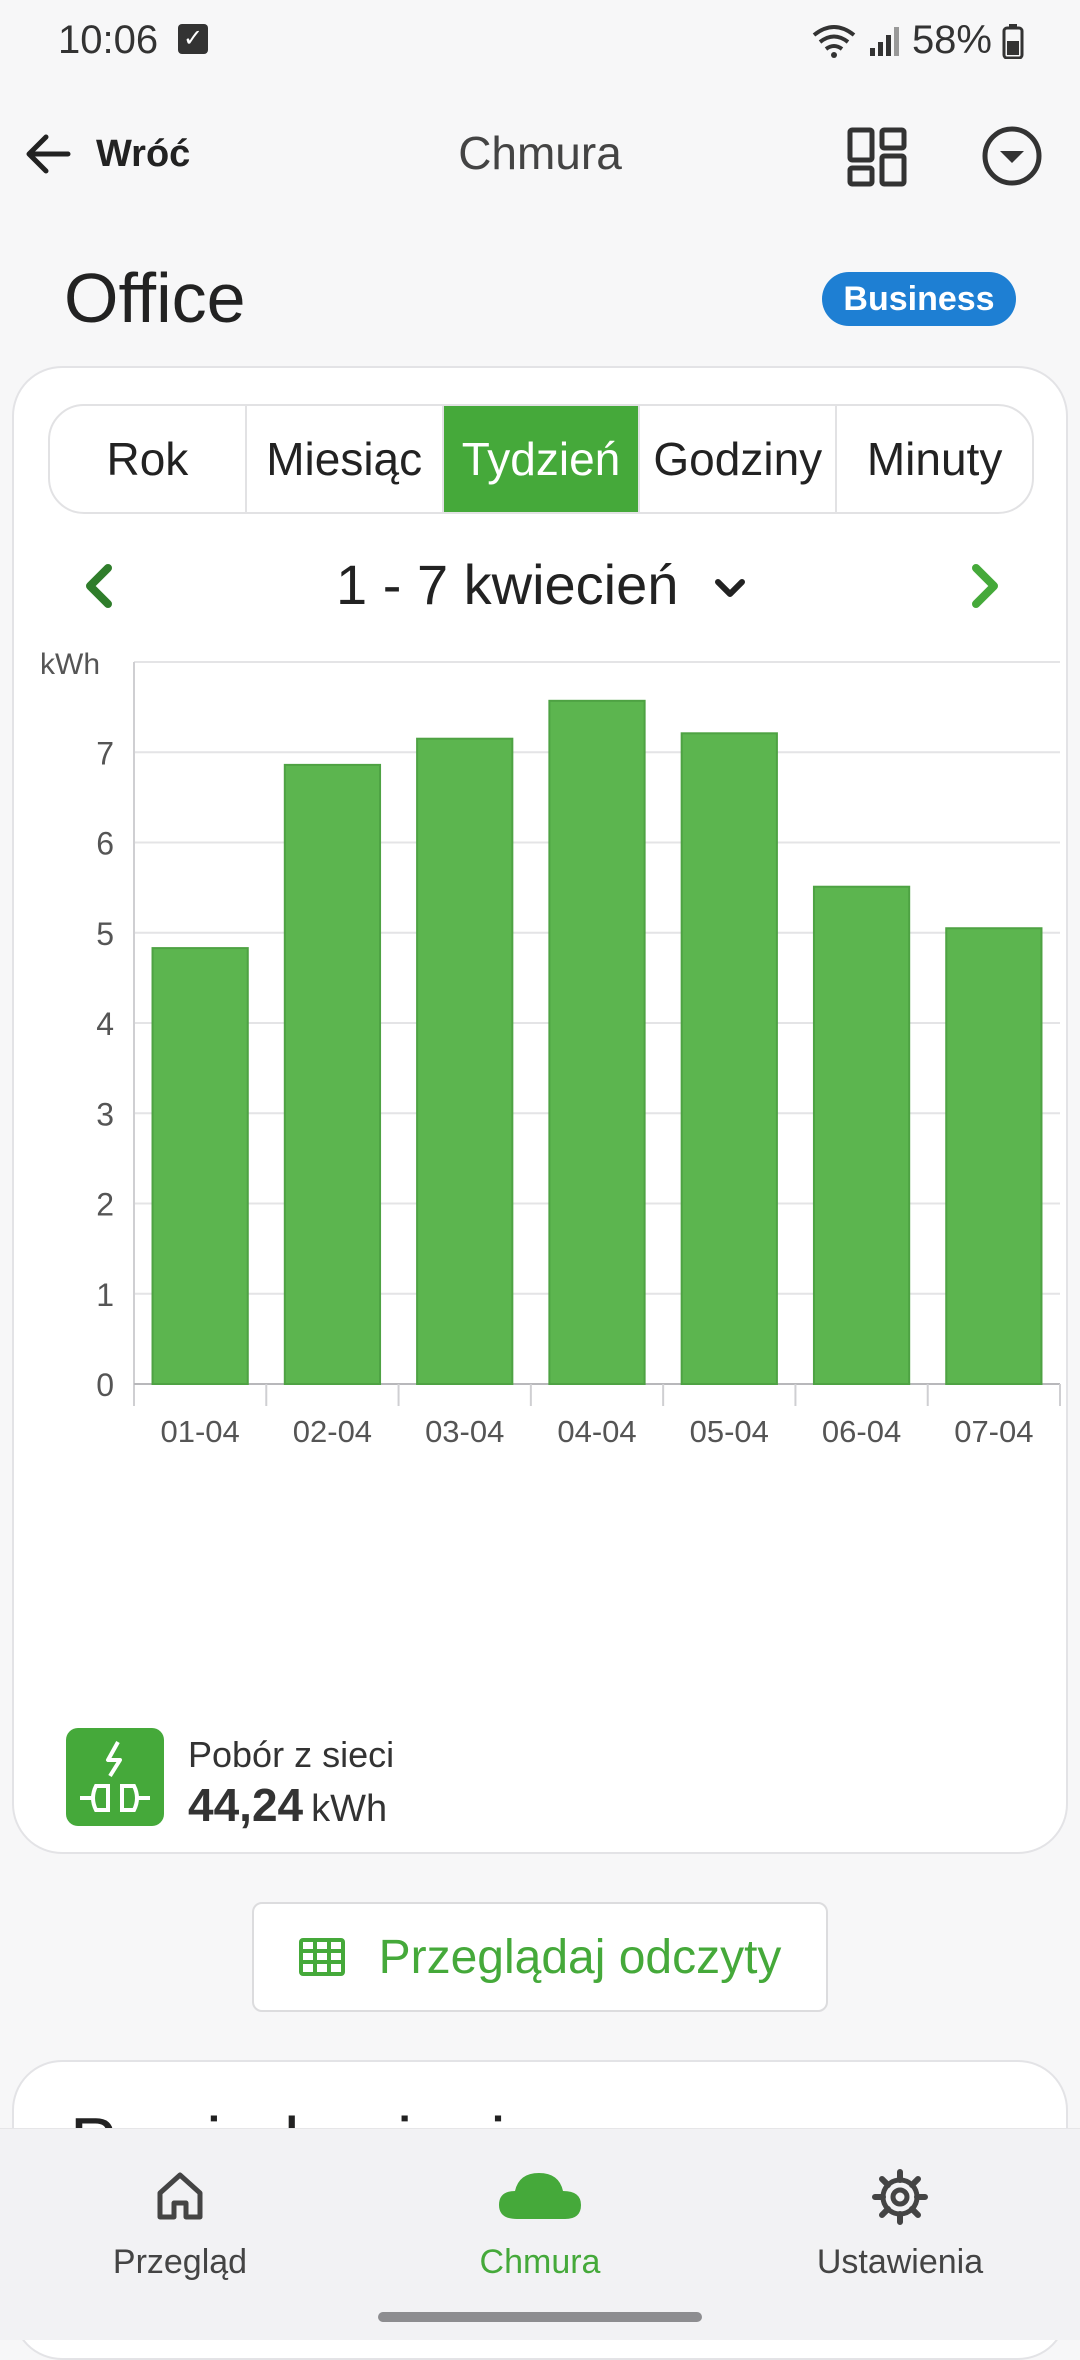  What do you see at coordinates (105, 1024) in the screenshot?
I see `y-tick-label: 4` at bounding box center [105, 1024].